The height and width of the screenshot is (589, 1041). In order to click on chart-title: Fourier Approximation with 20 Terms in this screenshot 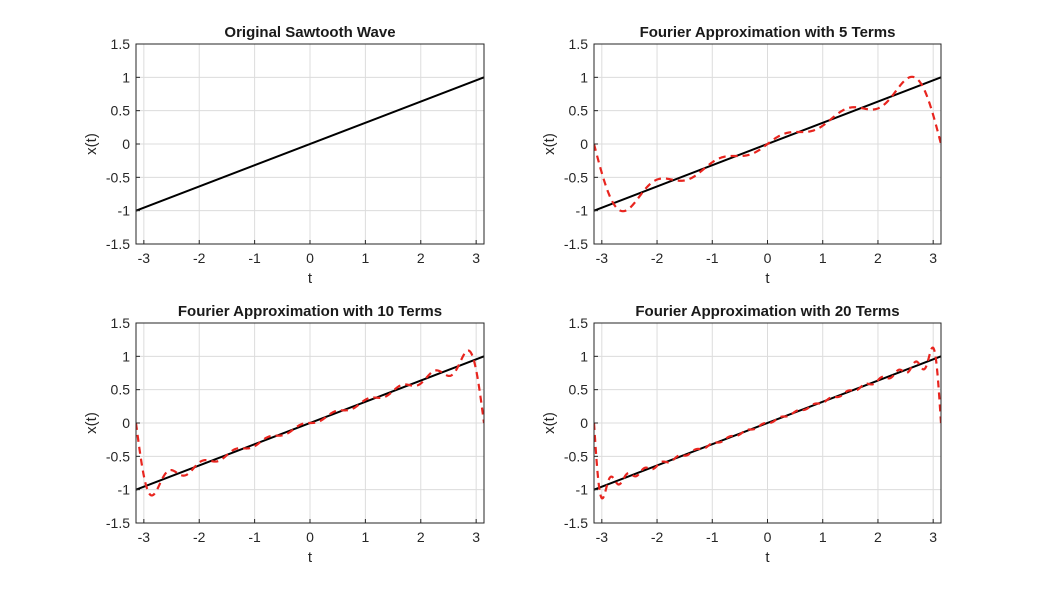, I will do `click(767, 311)`.